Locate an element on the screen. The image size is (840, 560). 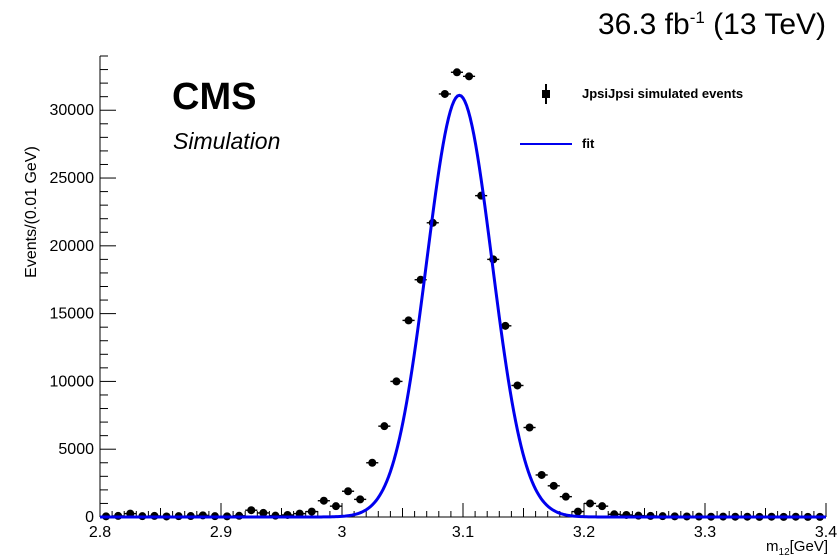
y-tick-label: 15000 is located at coordinates (72, 314).